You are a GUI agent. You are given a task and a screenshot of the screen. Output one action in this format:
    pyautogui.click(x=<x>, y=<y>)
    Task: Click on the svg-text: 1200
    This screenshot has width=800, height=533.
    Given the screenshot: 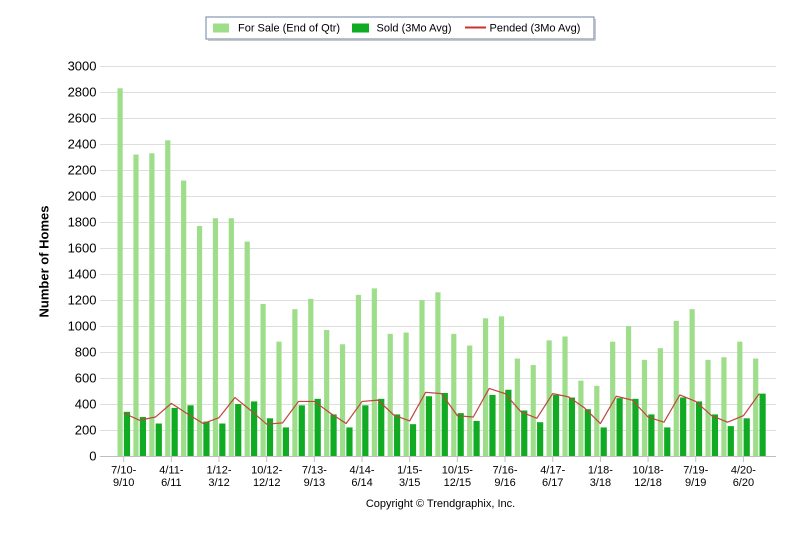 What is the action you would take?
    pyautogui.click(x=82, y=300)
    